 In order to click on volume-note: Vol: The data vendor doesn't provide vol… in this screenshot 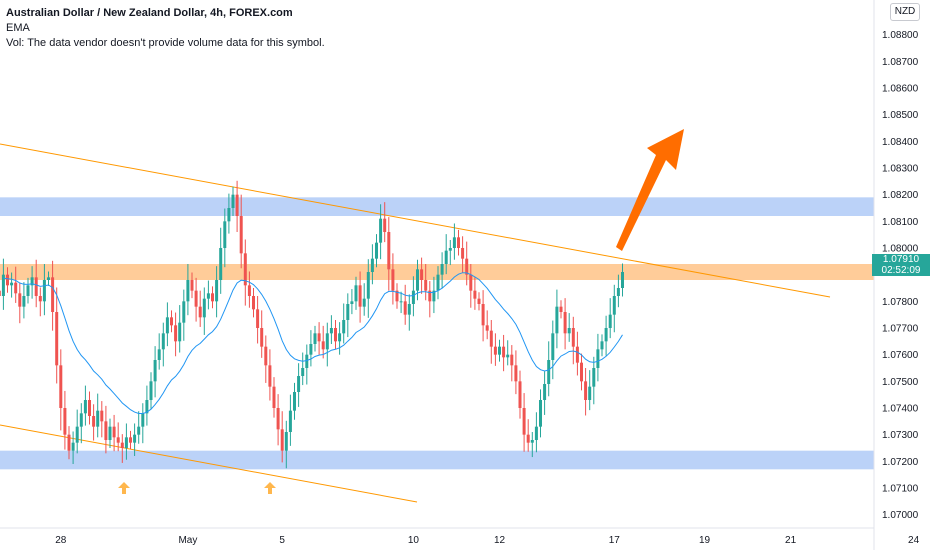, I will do `click(165, 43)`.